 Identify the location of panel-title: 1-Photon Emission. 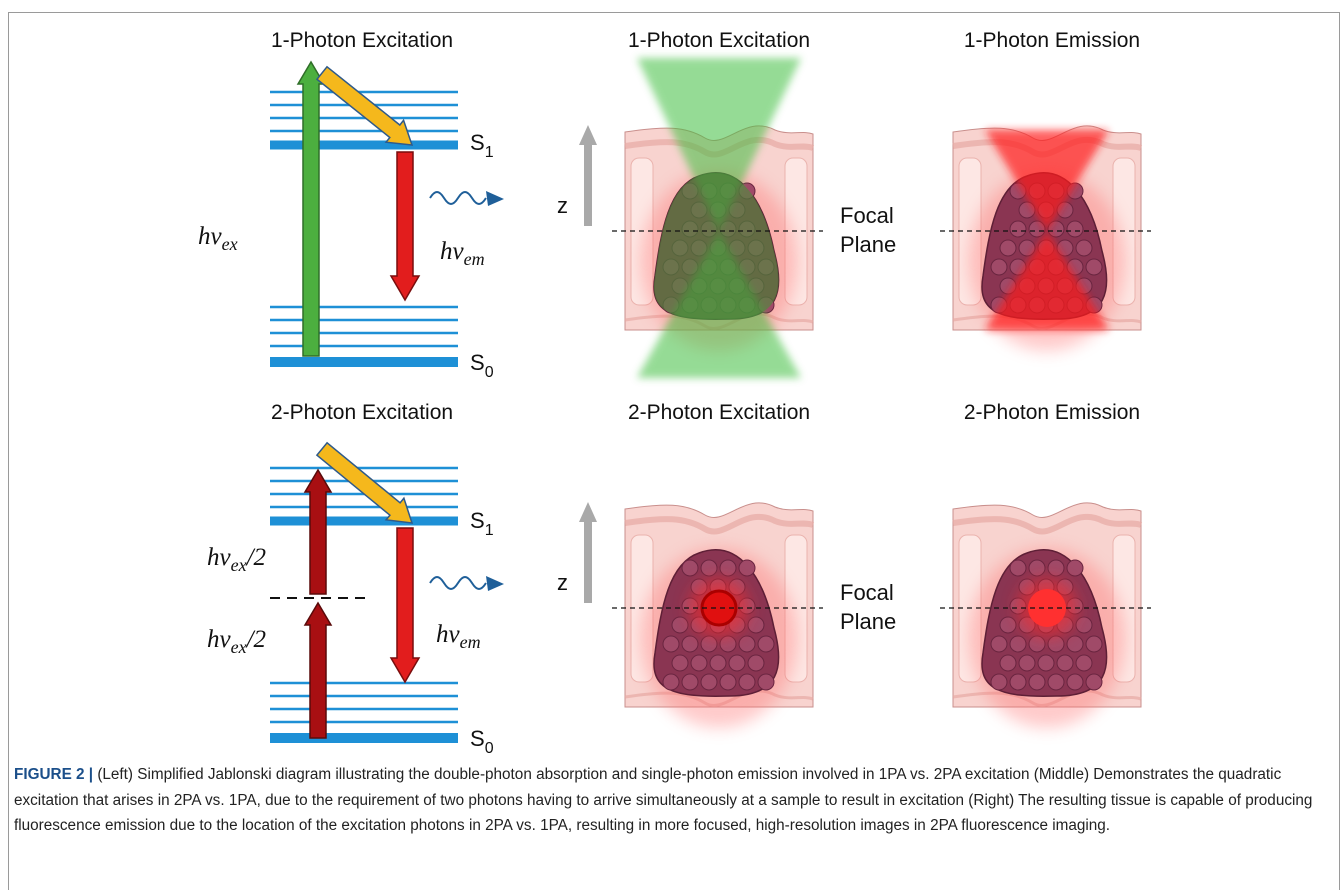
(1052, 40).